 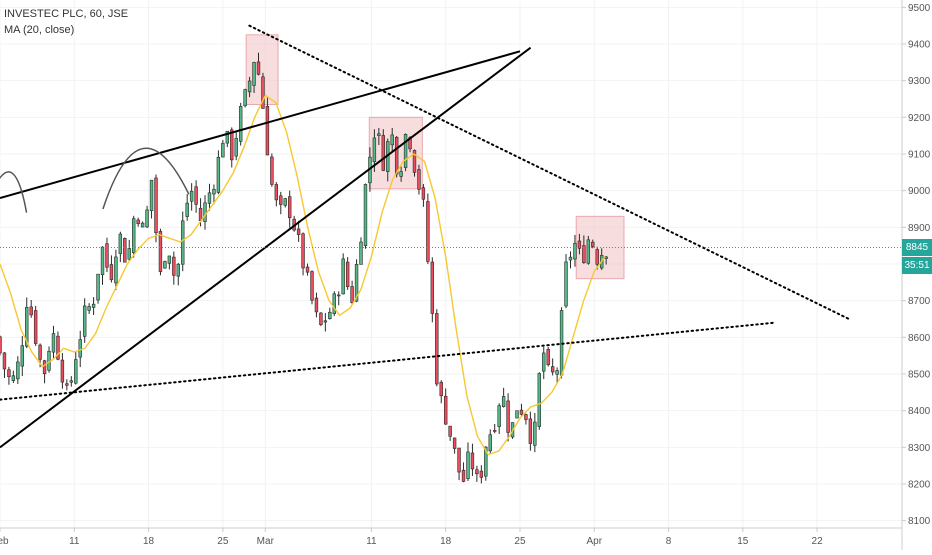 I want to click on countdown-tag: 35:51, so click(x=917, y=265).